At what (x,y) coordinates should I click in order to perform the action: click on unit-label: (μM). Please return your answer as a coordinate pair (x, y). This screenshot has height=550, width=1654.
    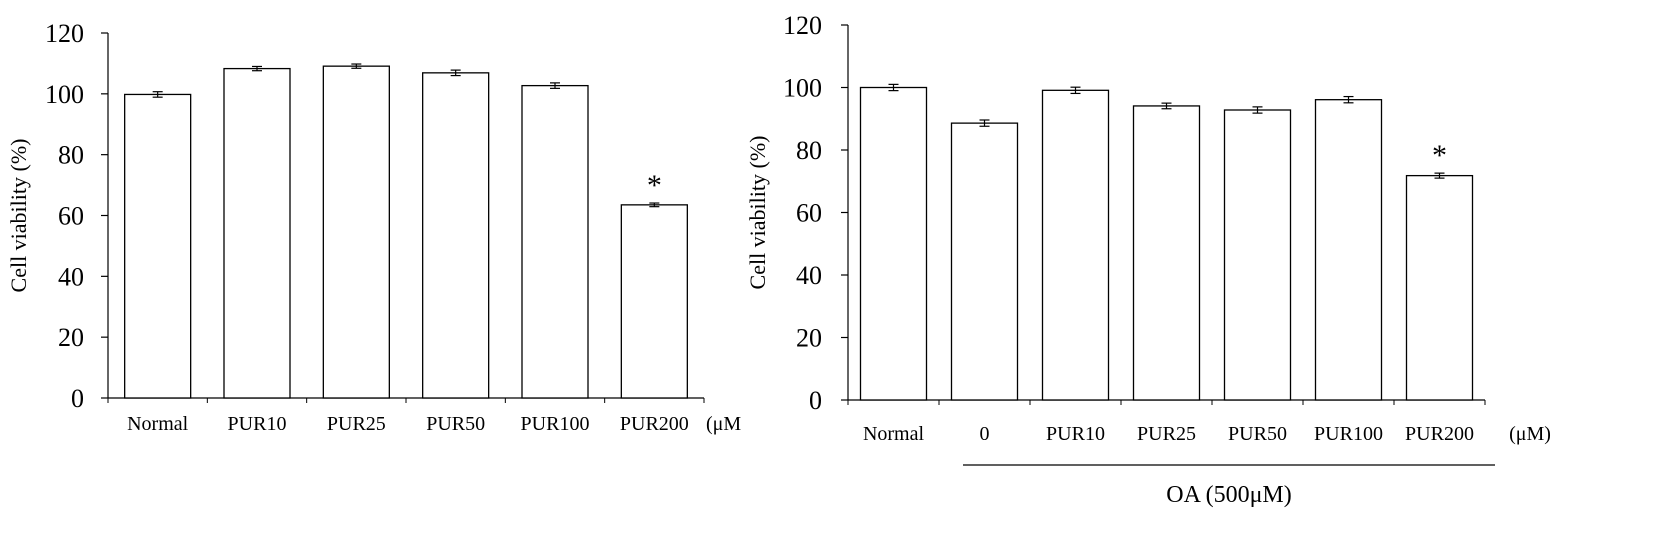
    Looking at the image, I should click on (1530, 434).